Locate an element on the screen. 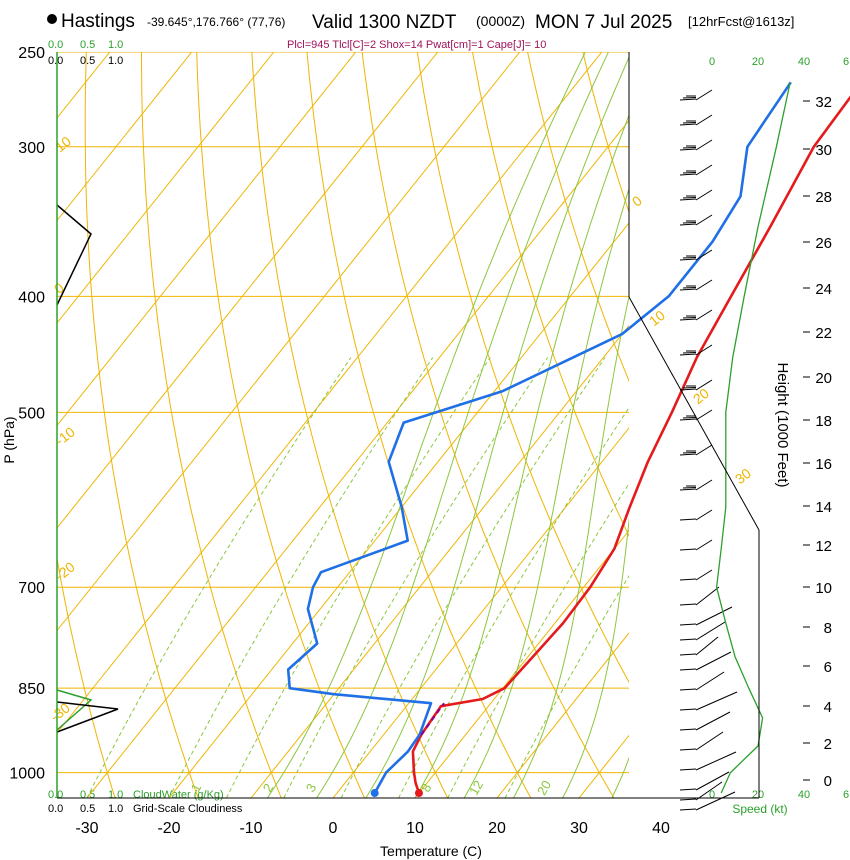  mixing-ratio-label: 2 is located at coordinates (268, 788).